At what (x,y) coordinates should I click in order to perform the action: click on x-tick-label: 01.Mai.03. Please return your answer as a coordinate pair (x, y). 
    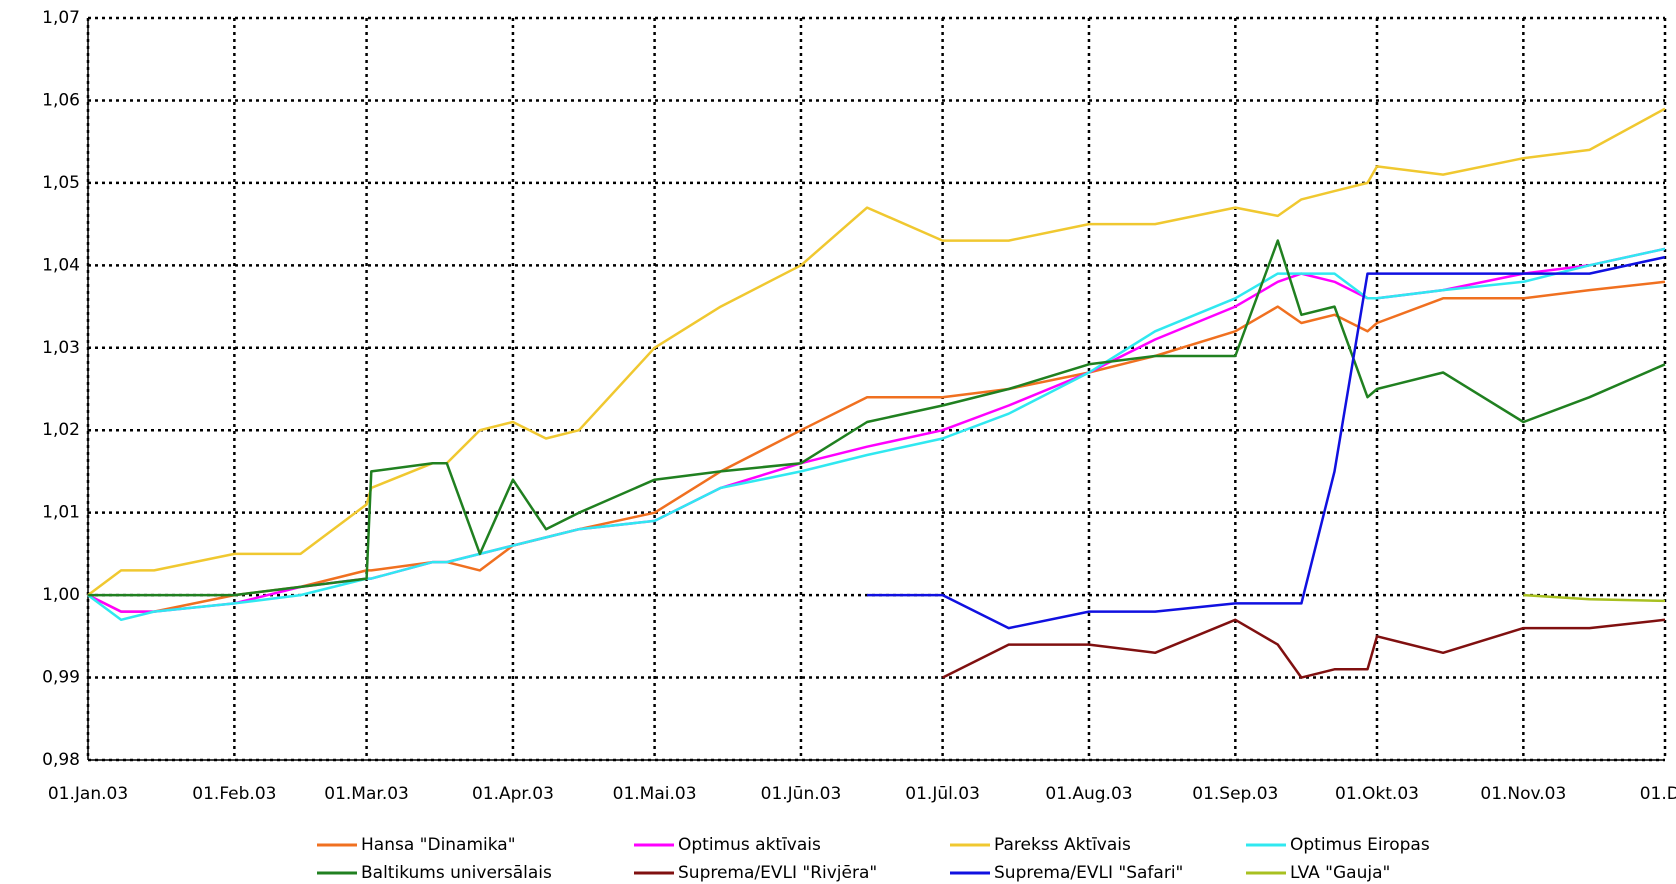
    Looking at the image, I should click on (655, 794).